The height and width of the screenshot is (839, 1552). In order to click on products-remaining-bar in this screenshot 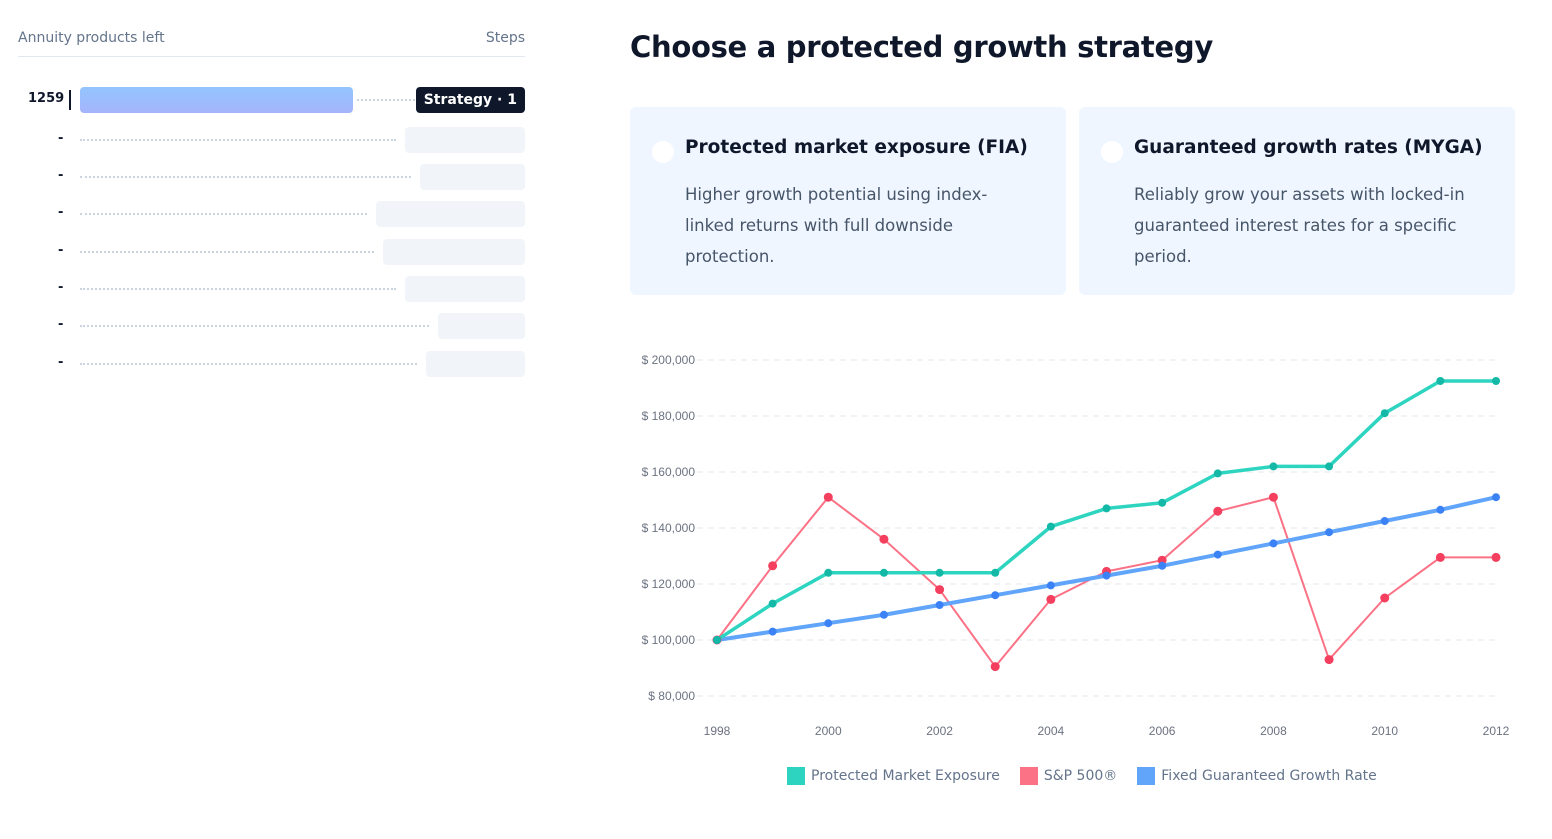, I will do `click(216, 100)`.